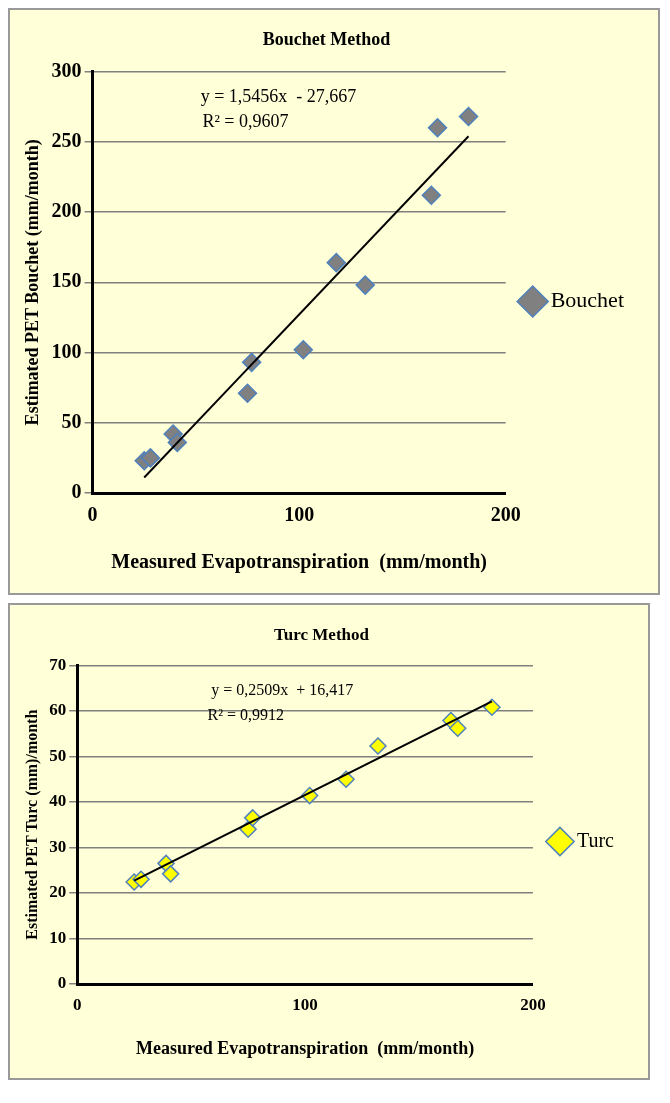 This screenshot has width=670, height=1103. Describe the element at coordinates (282, 690) in the screenshot. I see `annotation: y = 0,2509x + 16,417` at that location.